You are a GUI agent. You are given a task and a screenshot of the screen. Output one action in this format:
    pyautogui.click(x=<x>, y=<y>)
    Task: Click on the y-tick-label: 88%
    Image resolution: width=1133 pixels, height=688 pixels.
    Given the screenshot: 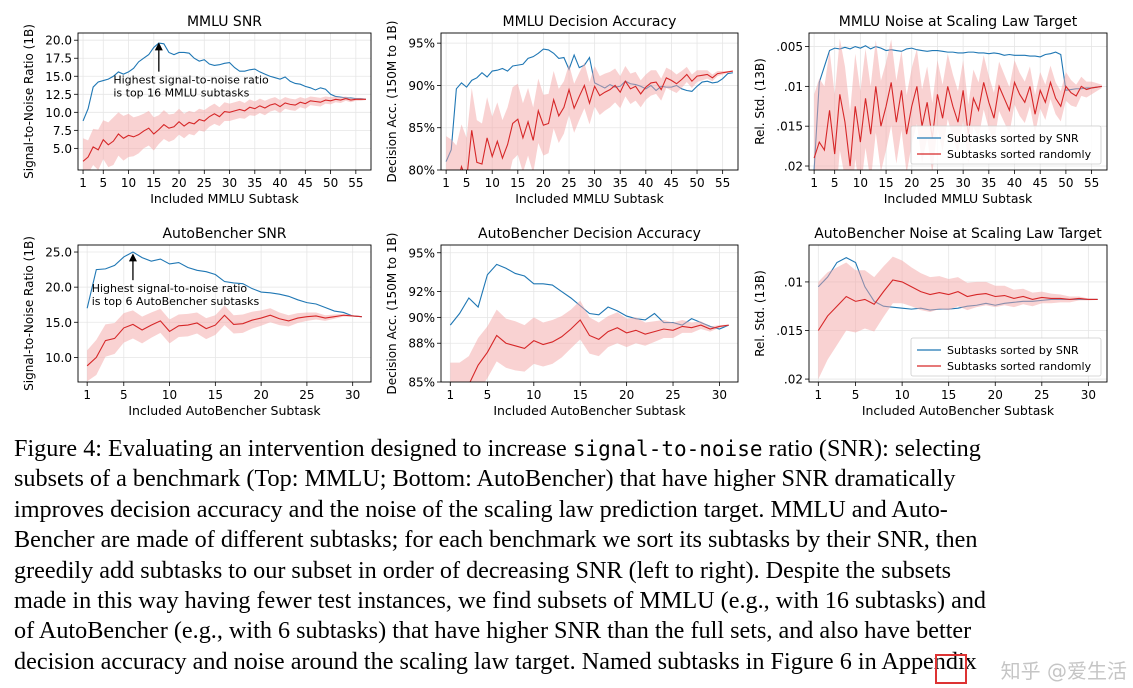 What is the action you would take?
    pyautogui.click(x=421, y=344)
    